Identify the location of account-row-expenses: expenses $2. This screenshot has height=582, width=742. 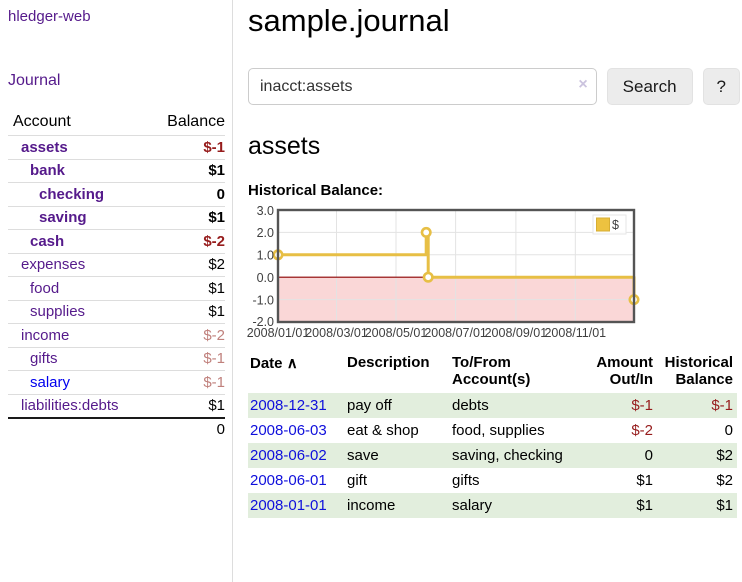
(116, 264).